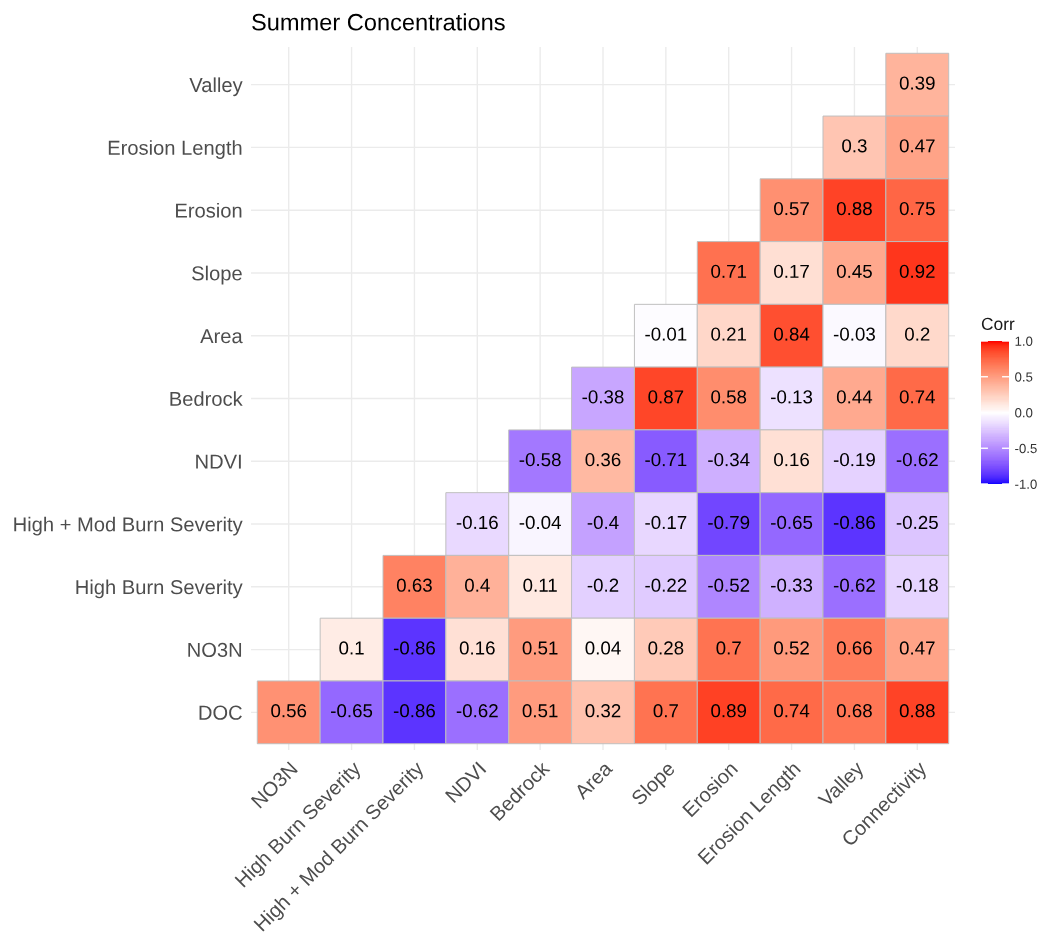  Describe the element at coordinates (792, 397) in the screenshot. I see `data-label: -0.13` at that location.